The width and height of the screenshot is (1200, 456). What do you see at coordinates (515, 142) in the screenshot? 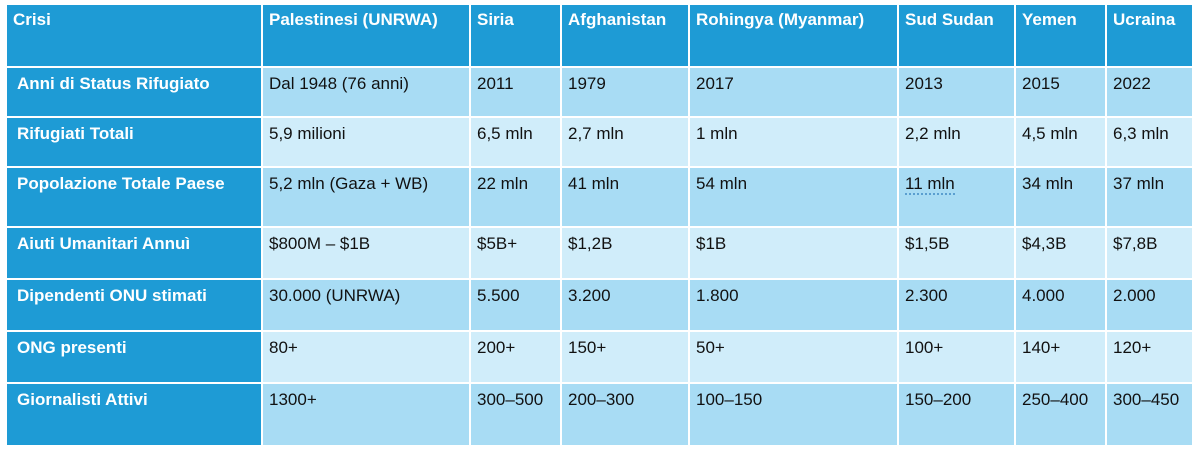
I see `table-cell: 6,5 mln` at bounding box center [515, 142].